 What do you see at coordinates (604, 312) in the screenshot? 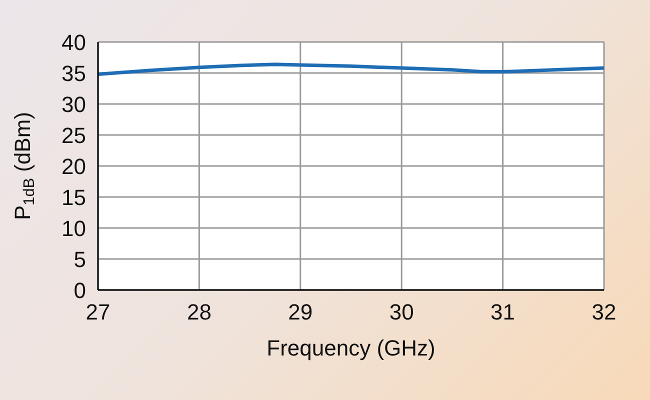
I see `x-tick-label: 32` at bounding box center [604, 312].